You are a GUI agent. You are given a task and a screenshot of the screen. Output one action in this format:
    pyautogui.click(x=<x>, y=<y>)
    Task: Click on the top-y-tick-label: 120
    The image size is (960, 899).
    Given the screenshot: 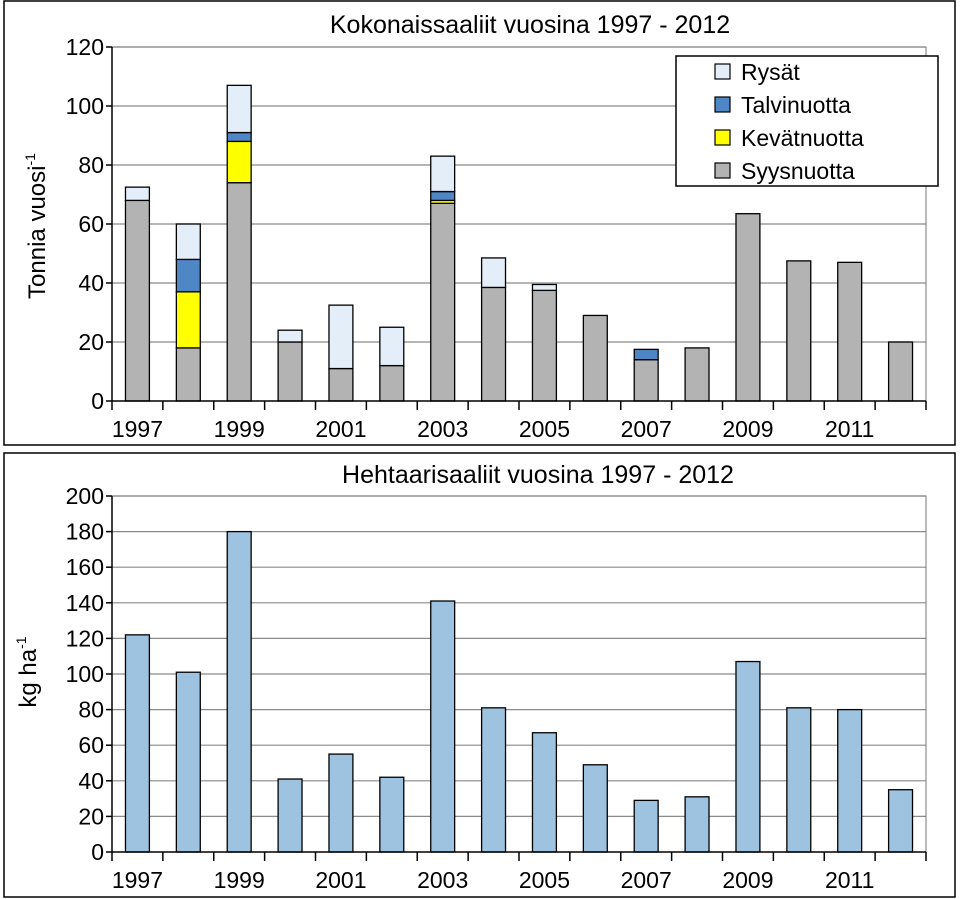 What is the action you would take?
    pyautogui.click(x=85, y=47)
    